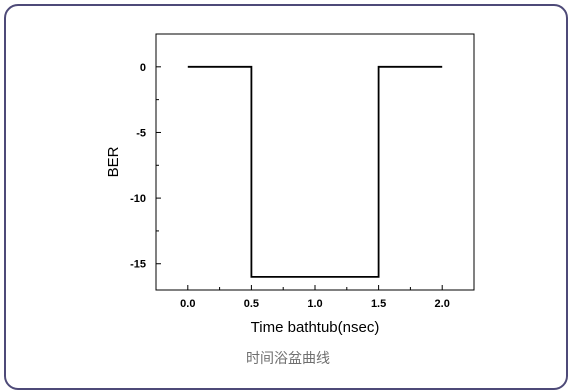 The height and width of the screenshot is (390, 576). Describe the element at coordinates (141, 133) in the screenshot. I see `y-tick-label: -5` at that location.